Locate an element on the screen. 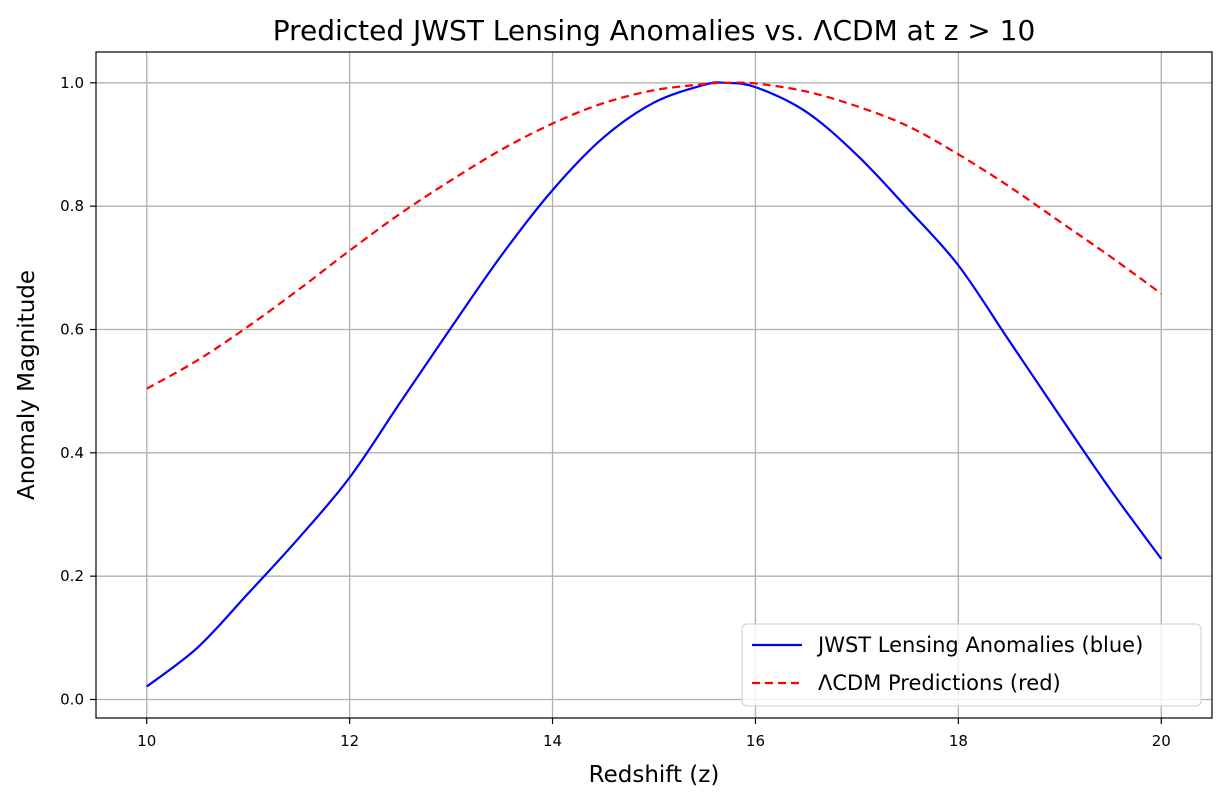 The image size is (1226, 802). x-tick-label: 14 is located at coordinates (552, 741).